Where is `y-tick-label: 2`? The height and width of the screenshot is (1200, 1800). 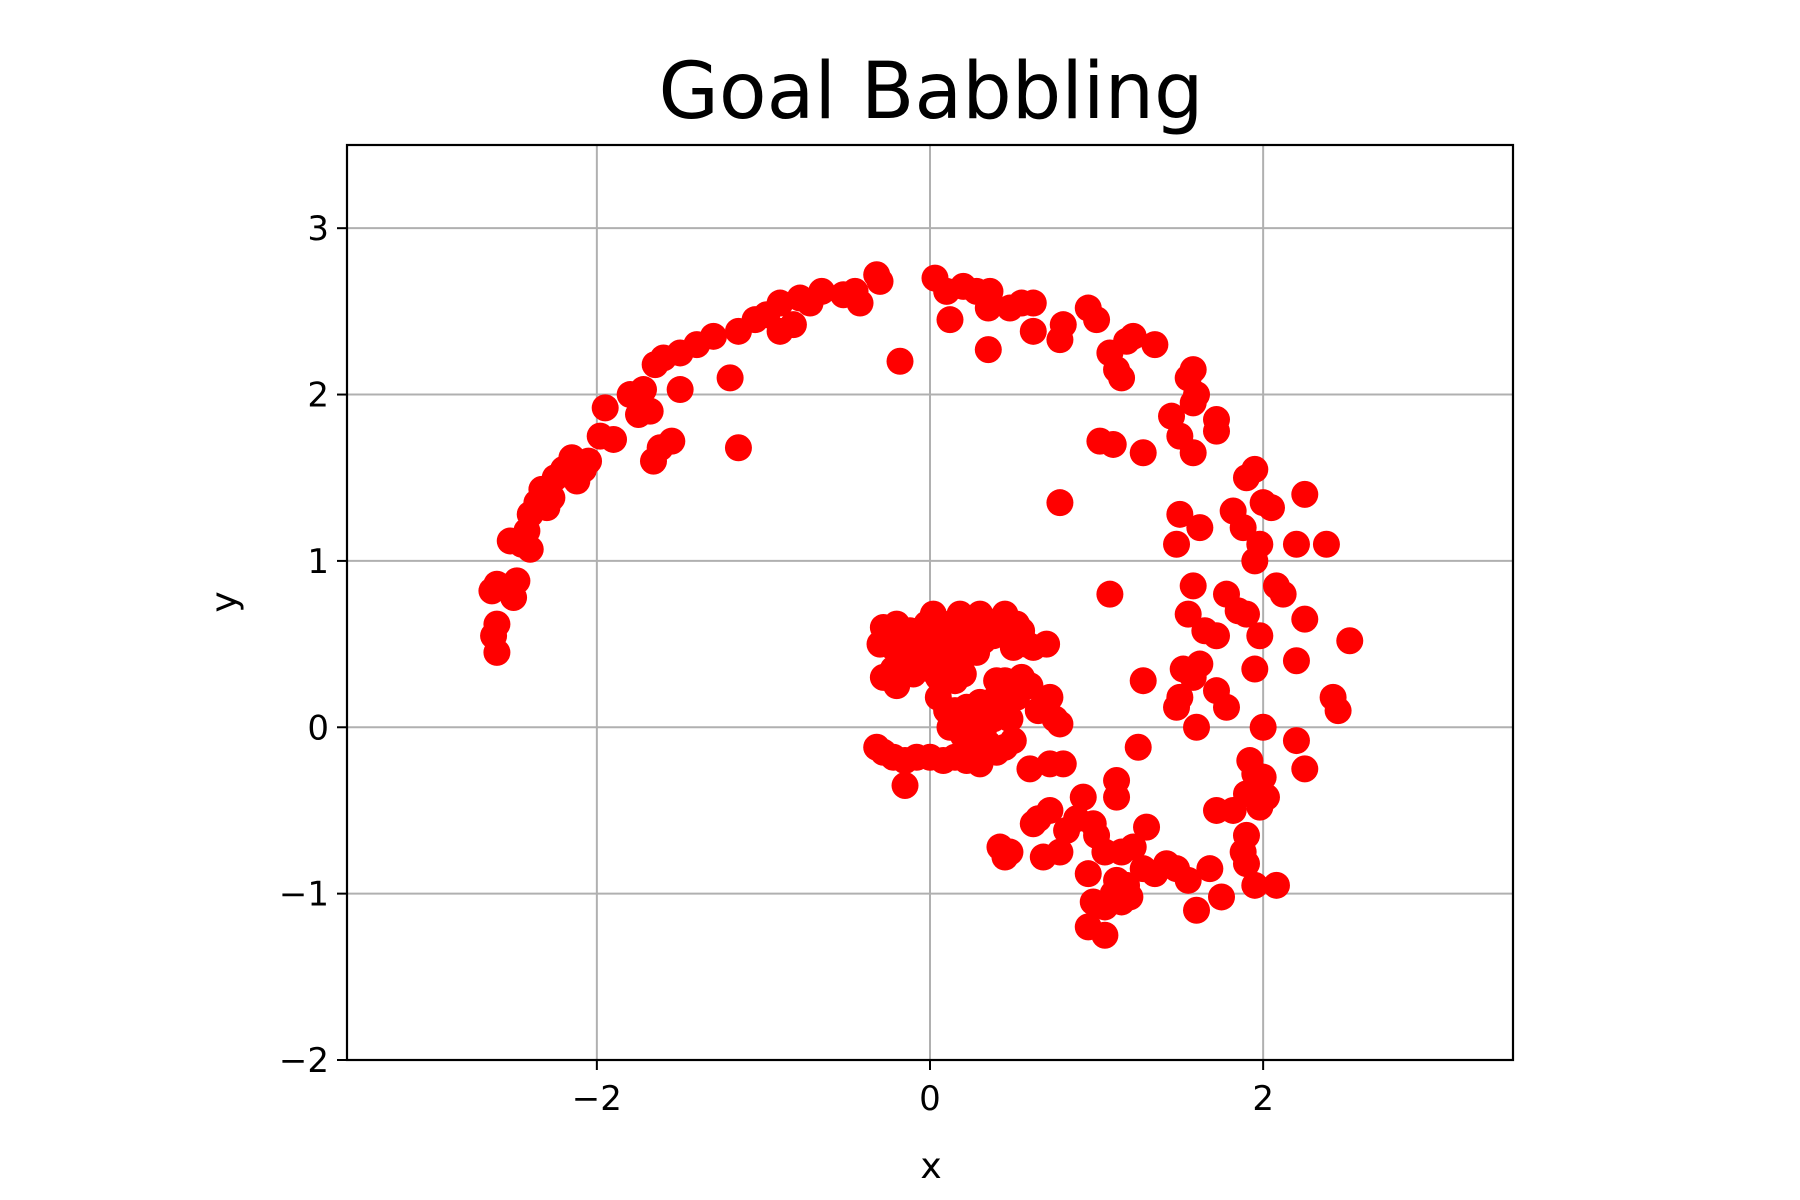 y-tick-label: 2 is located at coordinates (318, 396).